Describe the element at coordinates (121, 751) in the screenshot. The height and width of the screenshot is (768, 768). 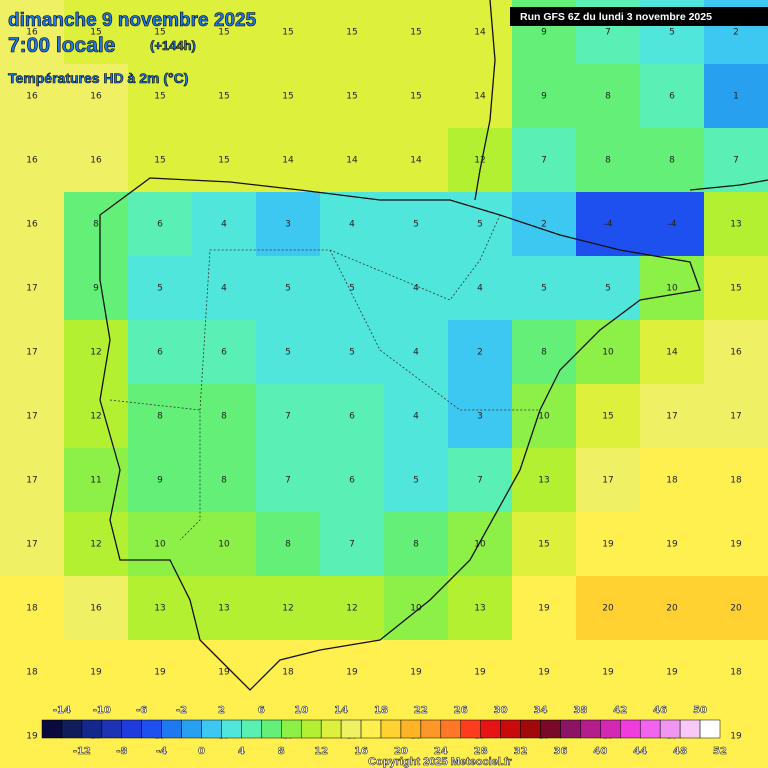
I see `legend-label: -8` at that location.